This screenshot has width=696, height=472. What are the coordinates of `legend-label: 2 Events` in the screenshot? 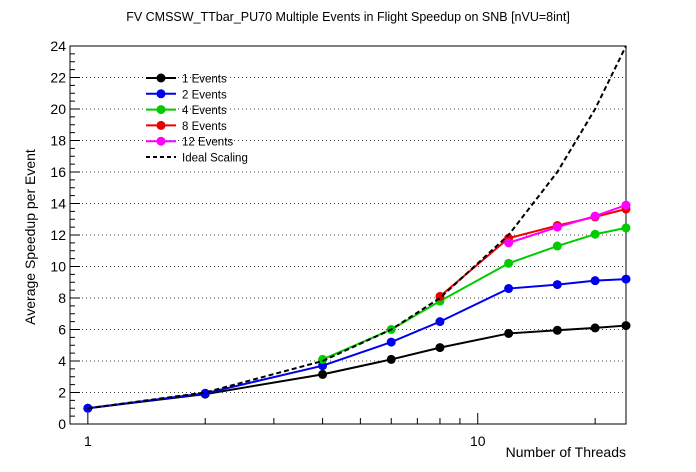 It's located at (204, 95).